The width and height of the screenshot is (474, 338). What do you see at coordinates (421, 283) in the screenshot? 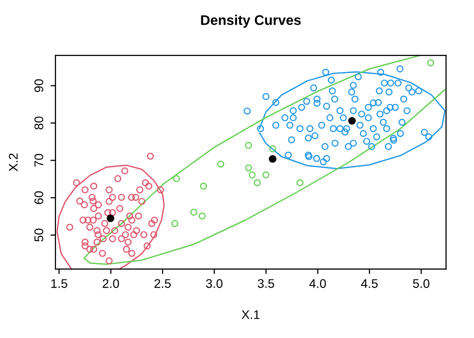
I see `x-tick-label: 5.0` at bounding box center [421, 283].